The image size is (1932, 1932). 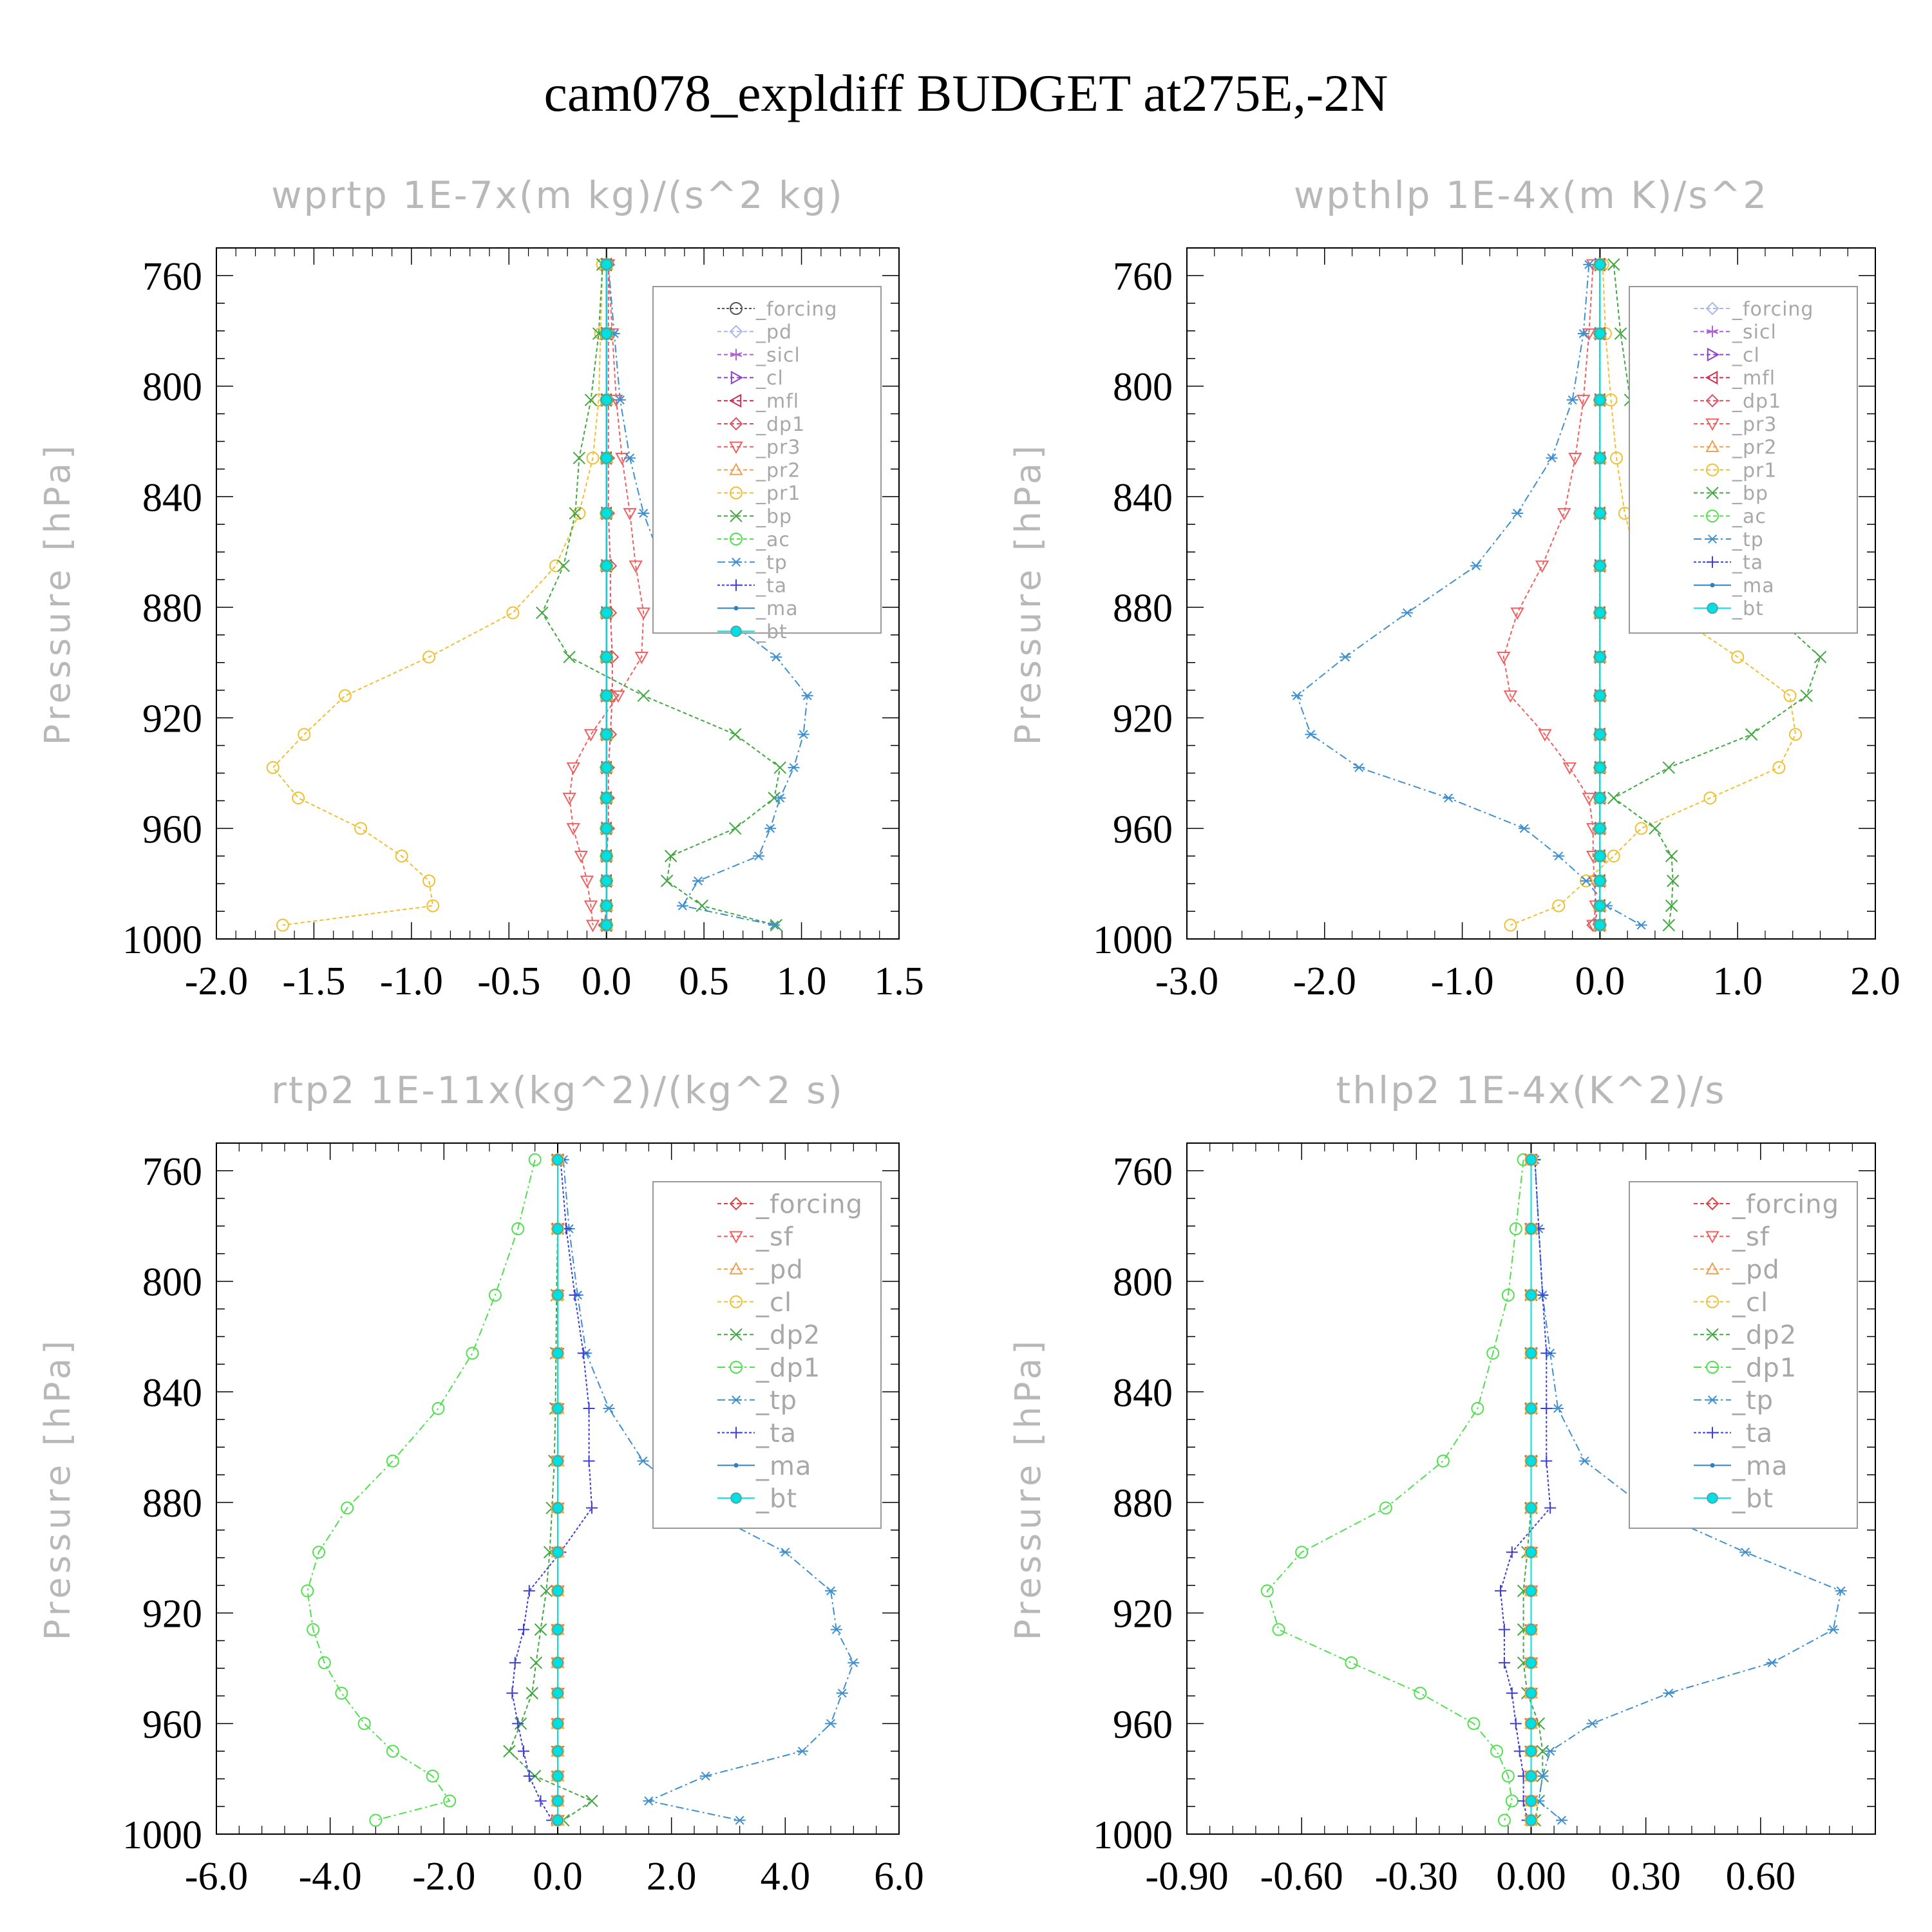 I want to click on y-tick-label: 880, so click(x=172, y=1504).